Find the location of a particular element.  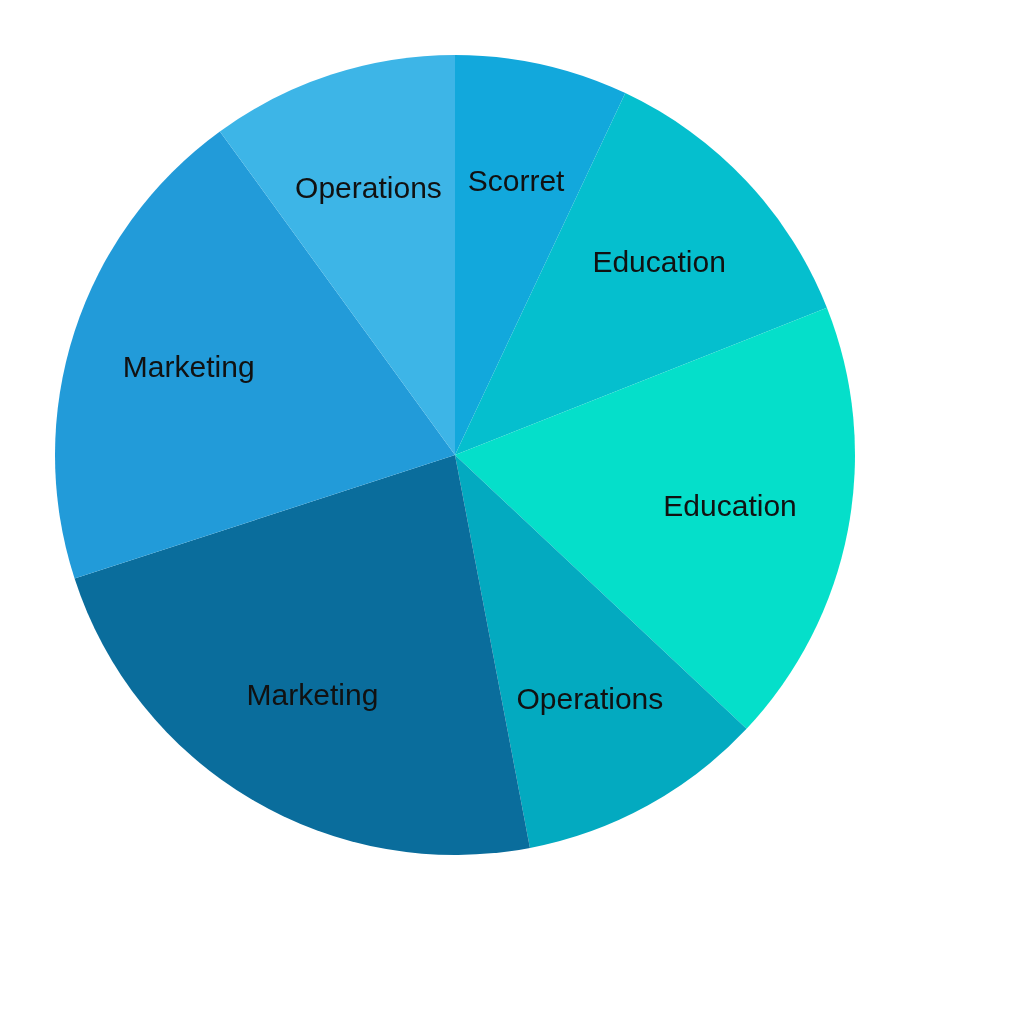

pie-slice is located at coordinates (641, 274).